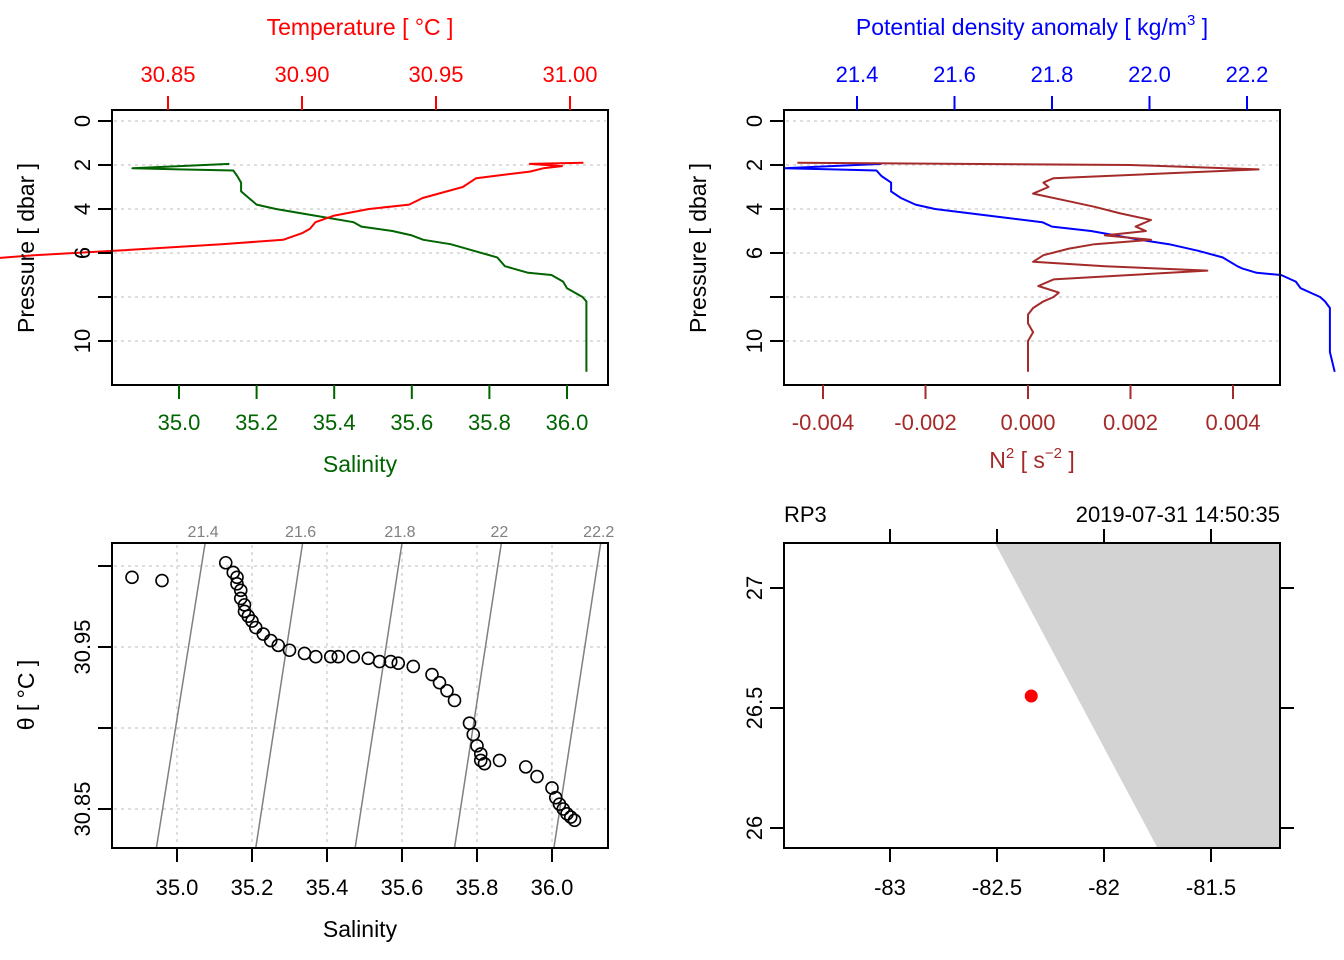  Describe the element at coordinates (754, 253) in the screenshot. I see `p2-ytick-label: 6` at that location.